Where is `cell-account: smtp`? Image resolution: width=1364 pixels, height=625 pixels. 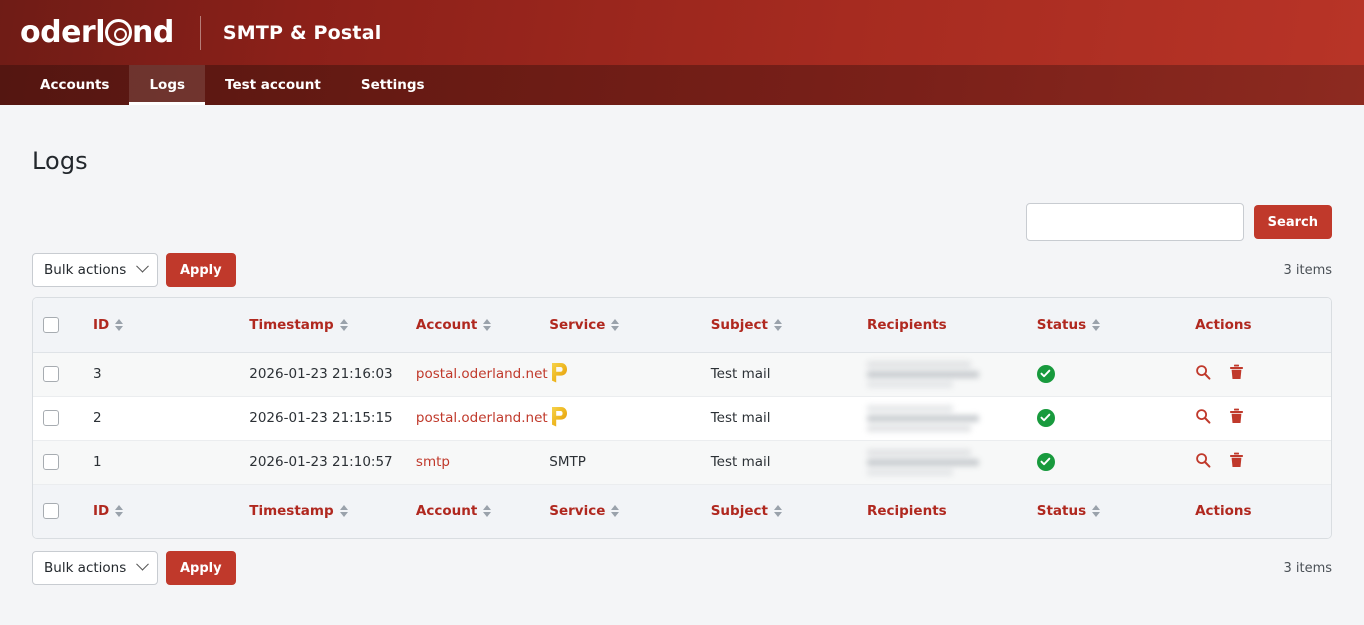 cell-account: smtp is located at coordinates (472, 462).